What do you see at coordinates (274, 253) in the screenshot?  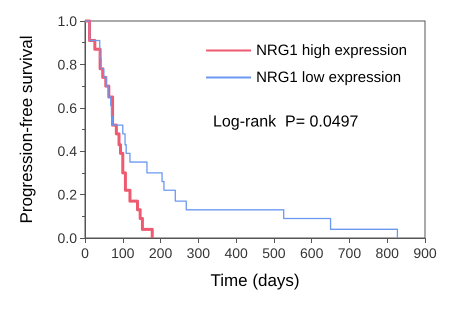 I see `x-tick-label: 500` at bounding box center [274, 253].